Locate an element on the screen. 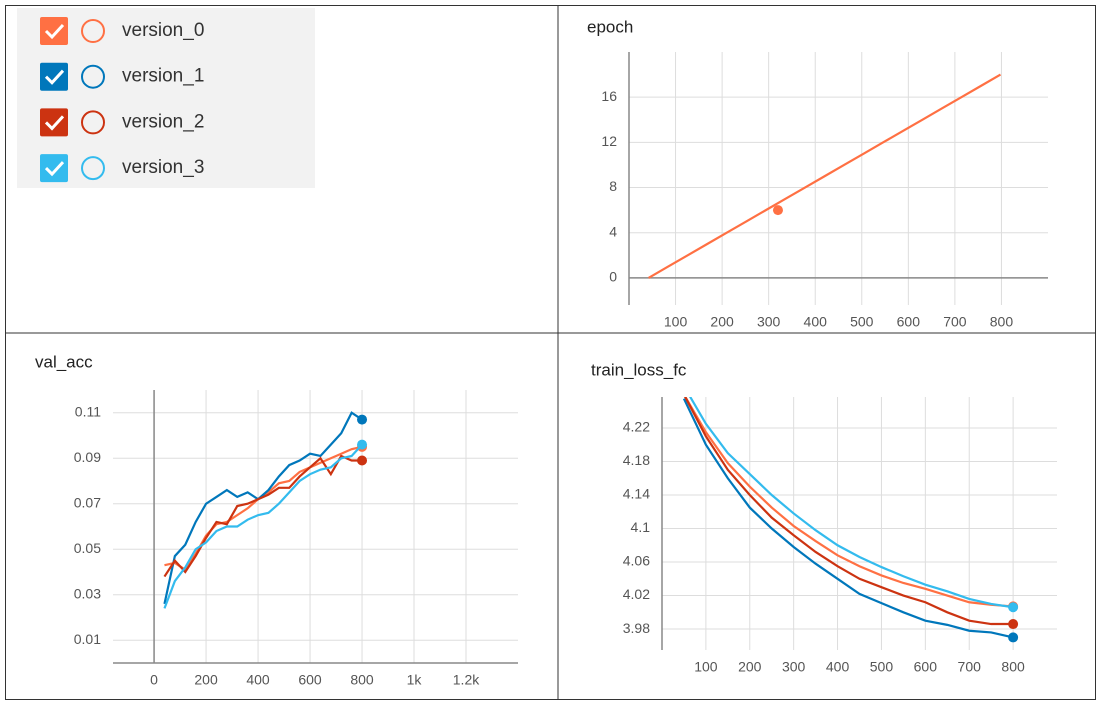 The image size is (1101, 705). chart-title: val_acc is located at coordinates (64, 361).